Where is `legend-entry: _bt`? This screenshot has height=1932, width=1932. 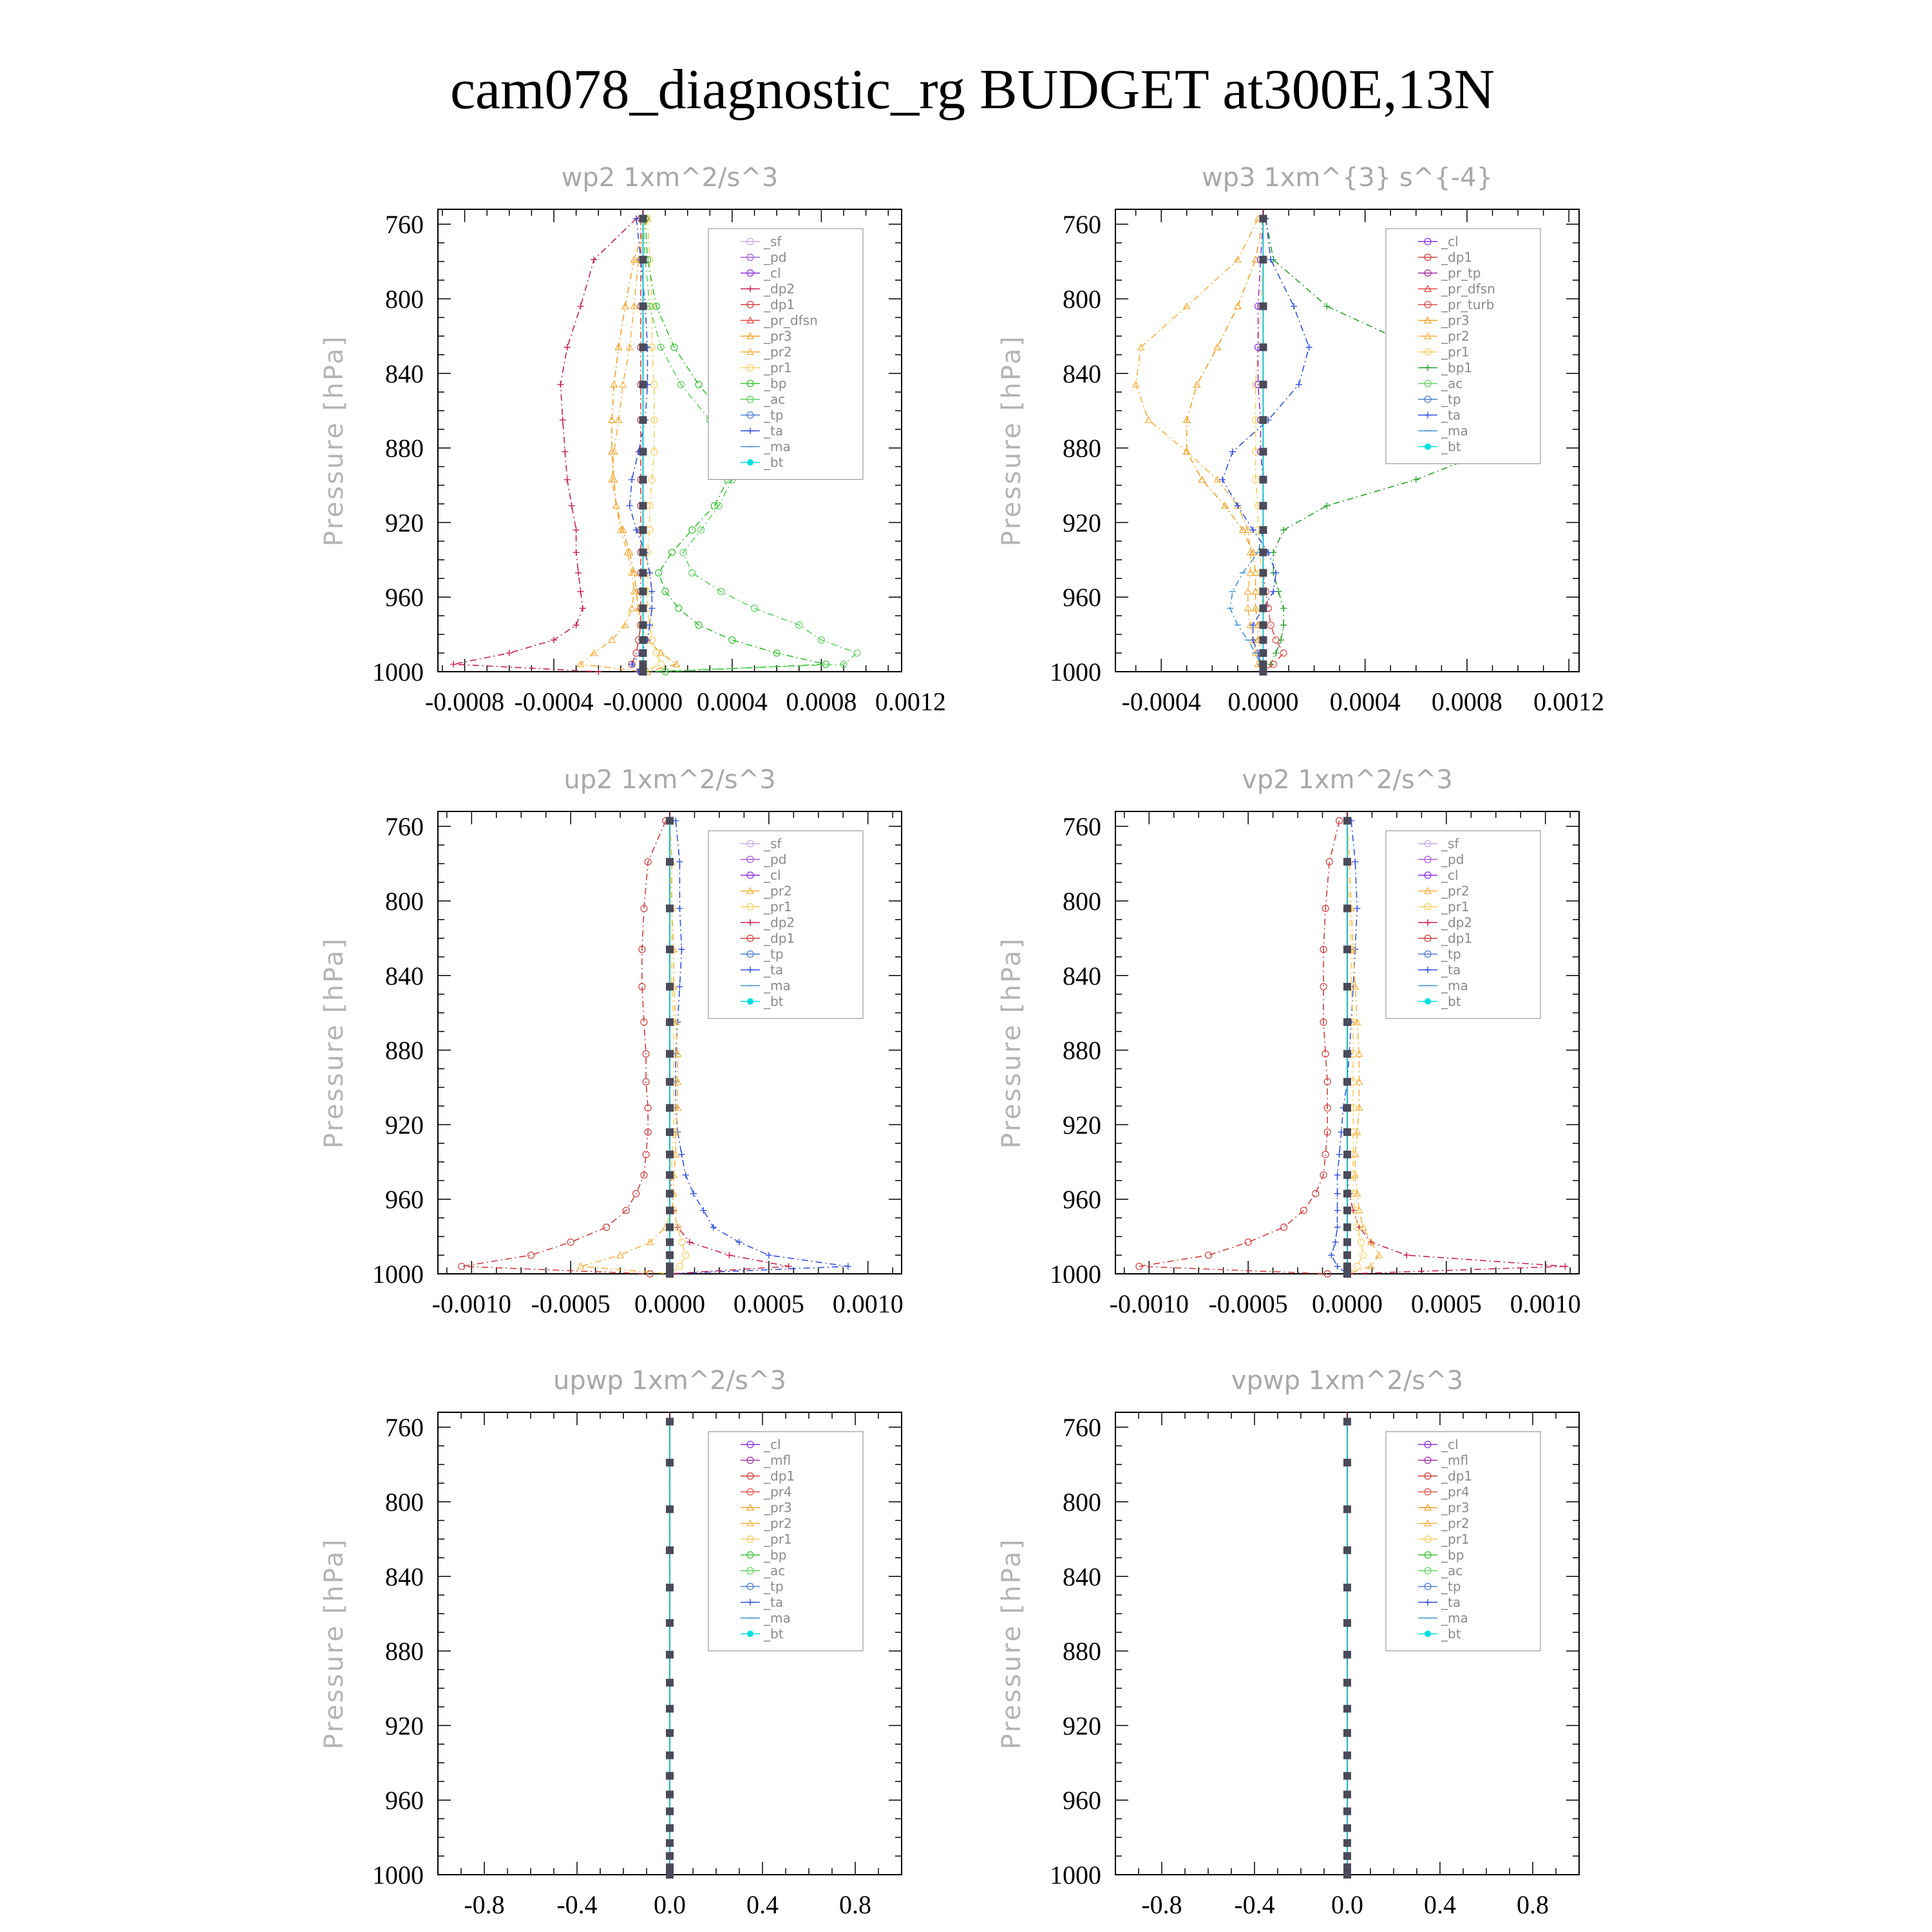
legend-entry: _bt is located at coordinates (1440, 1634).